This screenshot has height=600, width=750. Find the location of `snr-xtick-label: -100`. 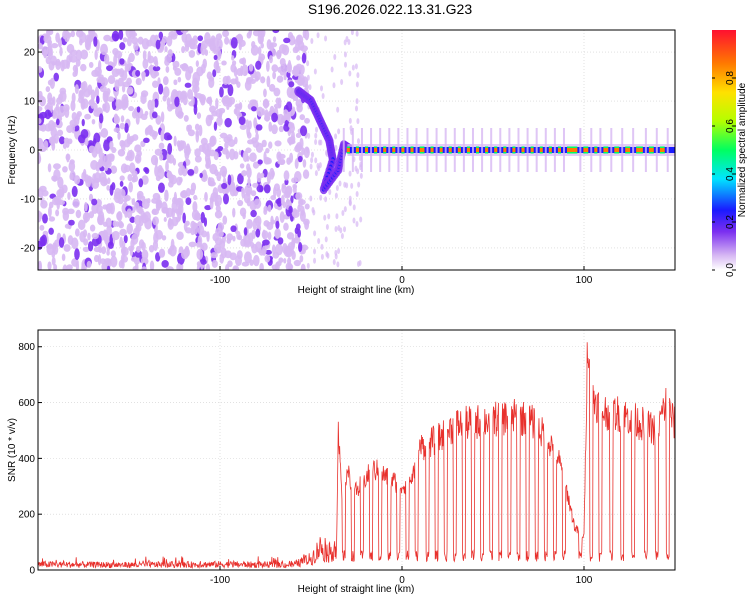

snr-xtick-label: -100 is located at coordinates (220, 580).